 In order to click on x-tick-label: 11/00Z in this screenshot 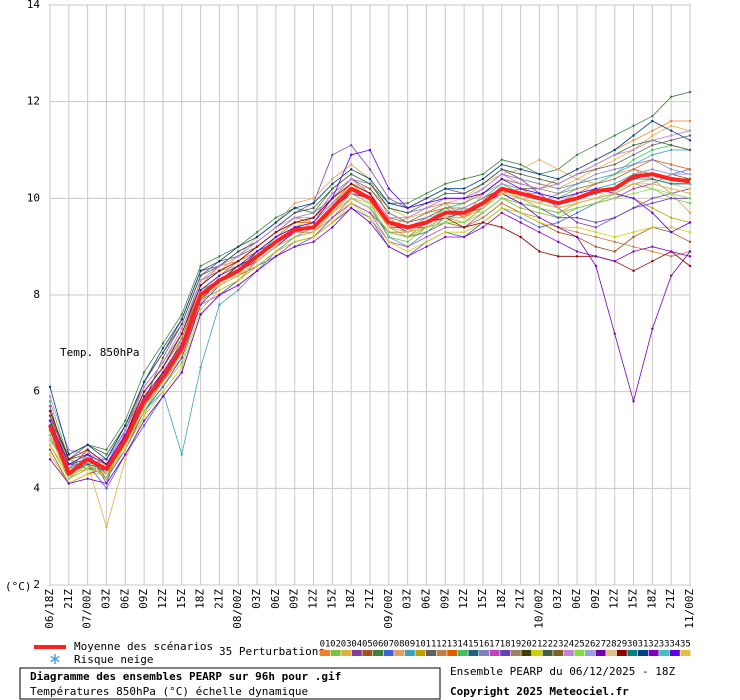, I will do `click(689, 609)`.